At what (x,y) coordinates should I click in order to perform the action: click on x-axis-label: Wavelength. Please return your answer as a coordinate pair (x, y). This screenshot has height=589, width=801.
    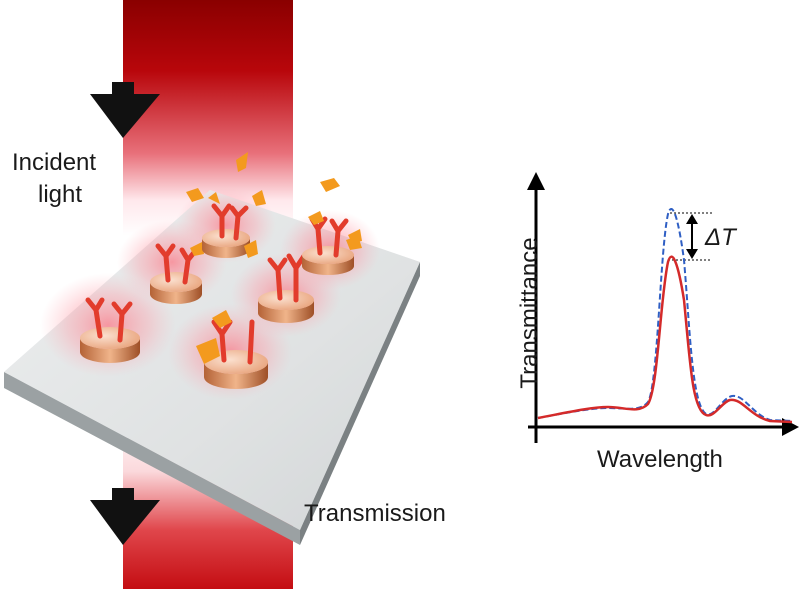
    Looking at the image, I should click on (660, 459).